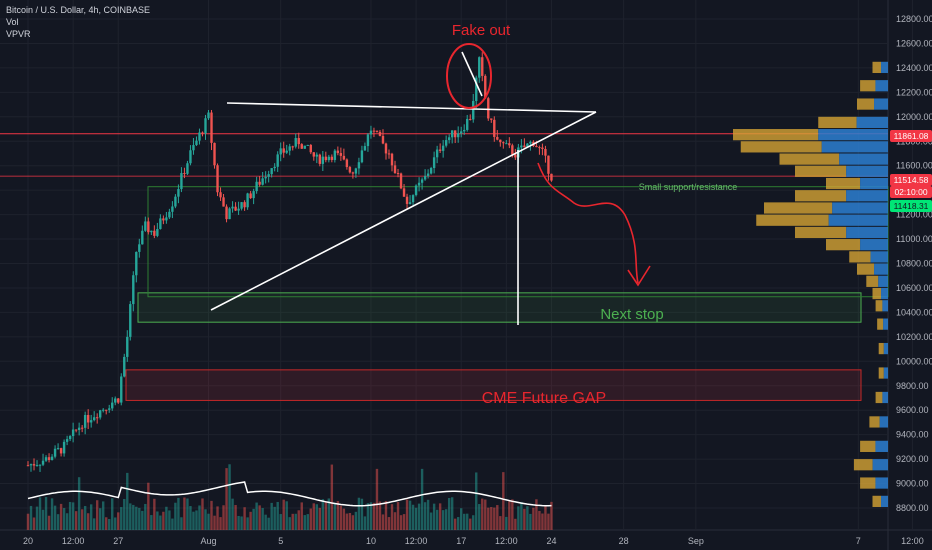 The image size is (932, 550). What do you see at coordinates (12, 22) in the screenshot?
I see `vol-indicator-label: Vol` at bounding box center [12, 22].